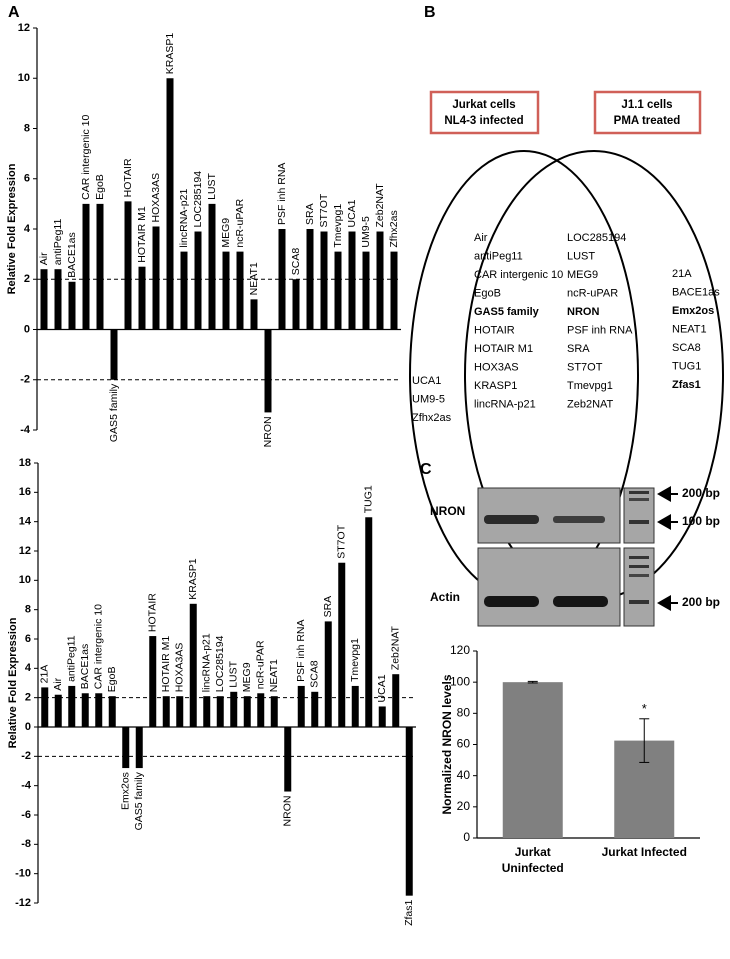 The height and width of the screenshot is (959, 730). I want to click on venn-item: Zfhx2as, so click(432, 418).